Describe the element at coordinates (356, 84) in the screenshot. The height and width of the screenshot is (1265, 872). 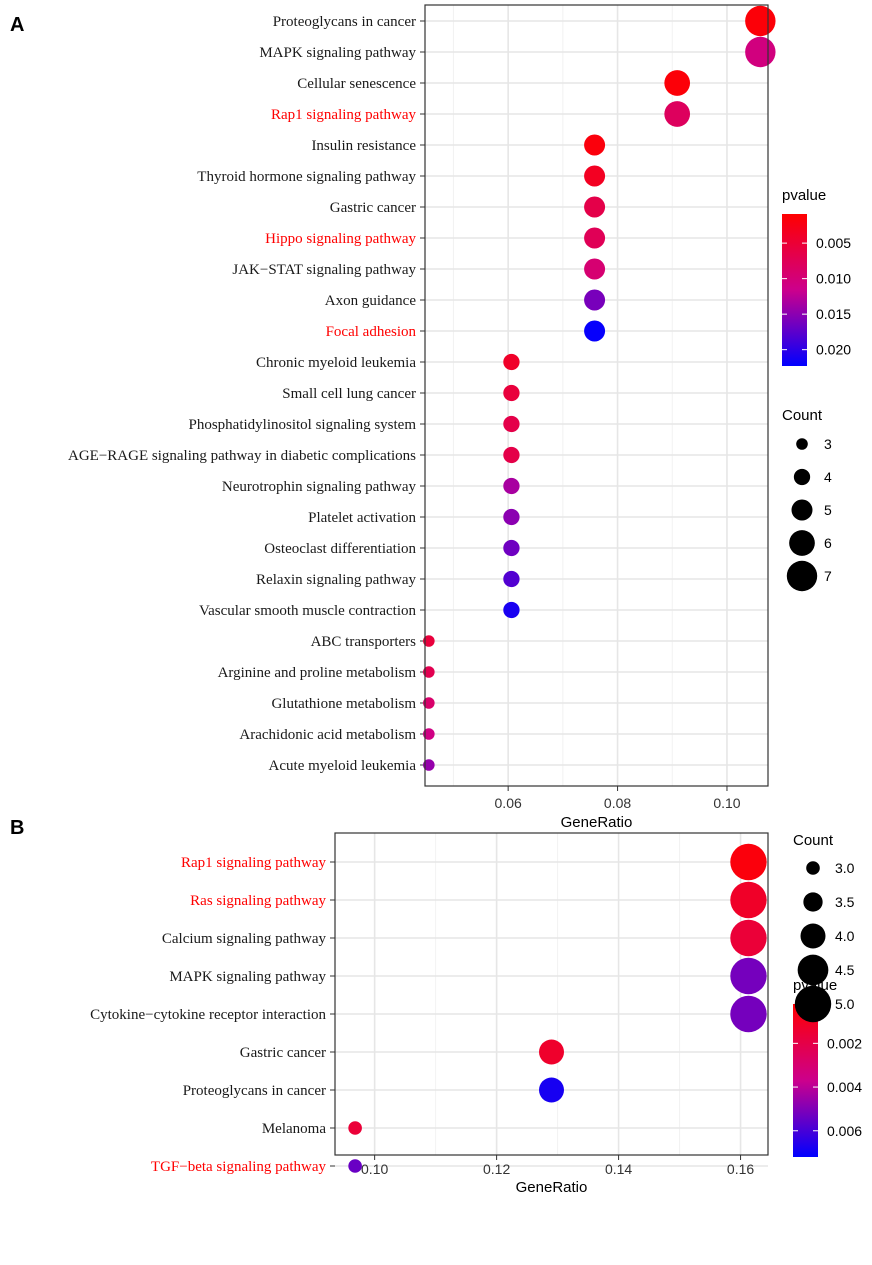
I see `category-label: Cellular senescence` at that location.